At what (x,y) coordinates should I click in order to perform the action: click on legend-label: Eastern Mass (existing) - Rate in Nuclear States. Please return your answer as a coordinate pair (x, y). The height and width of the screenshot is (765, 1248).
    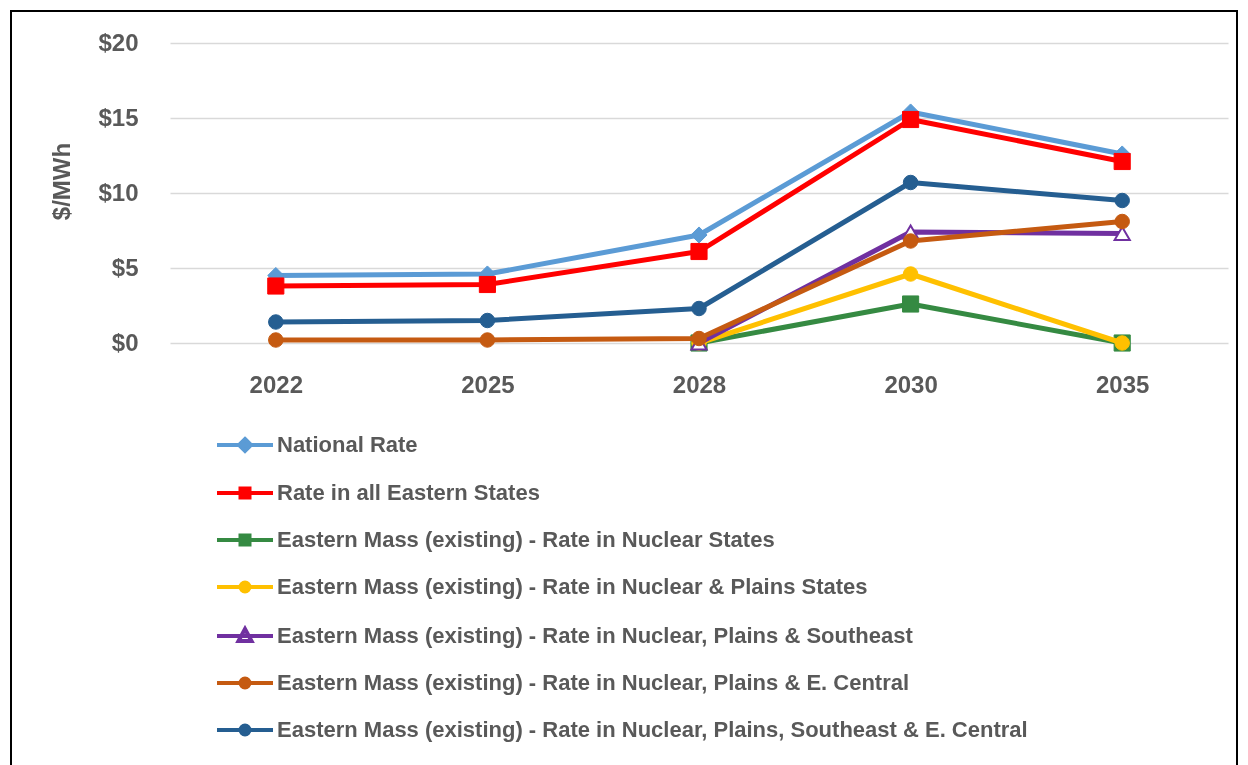
    Looking at the image, I should click on (526, 539).